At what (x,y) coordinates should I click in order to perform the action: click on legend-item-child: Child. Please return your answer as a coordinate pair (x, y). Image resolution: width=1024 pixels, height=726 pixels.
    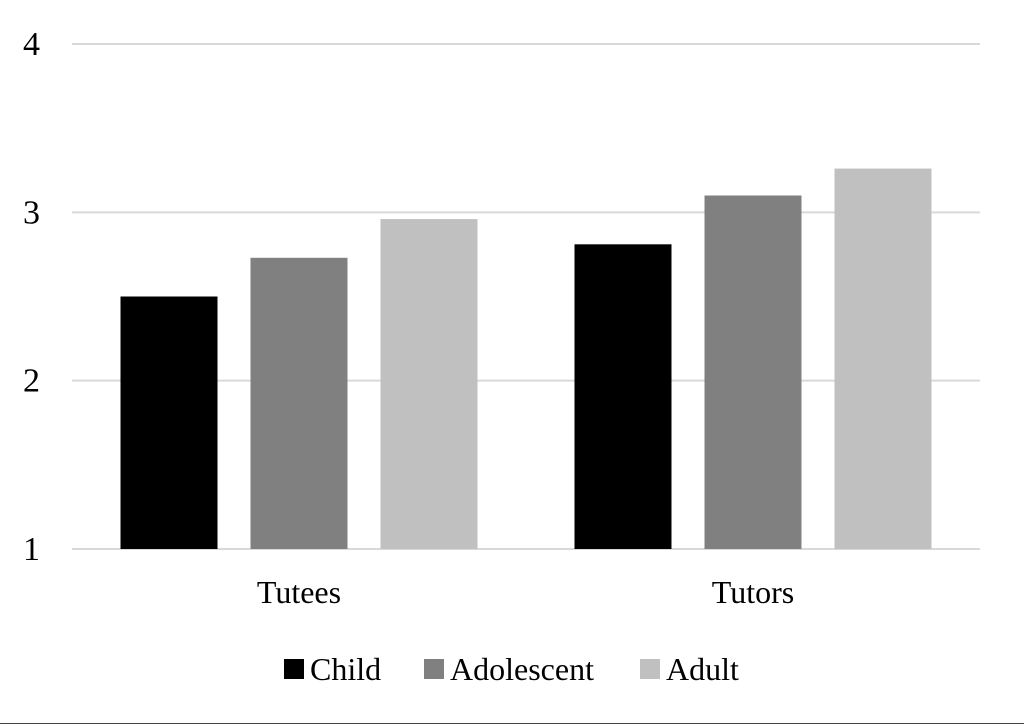
    Looking at the image, I should click on (332, 669).